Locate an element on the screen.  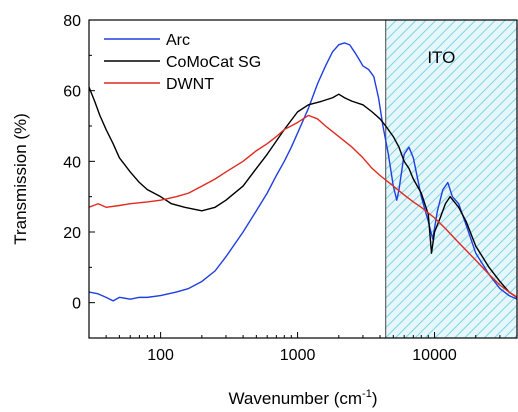
ito-region-label: ITO is located at coordinates (441, 57).